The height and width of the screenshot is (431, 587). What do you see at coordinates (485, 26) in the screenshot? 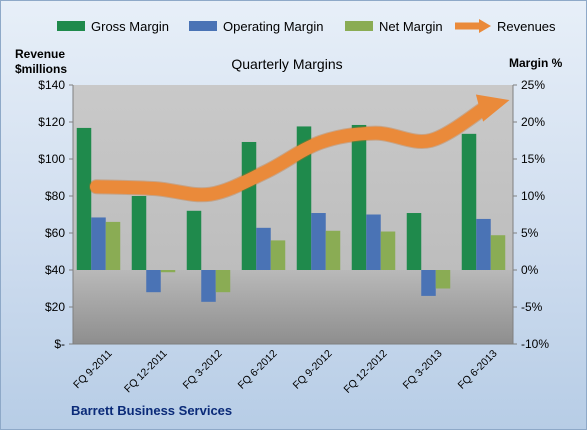
I see `legend-arrowhead` at bounding box center [485, 26].